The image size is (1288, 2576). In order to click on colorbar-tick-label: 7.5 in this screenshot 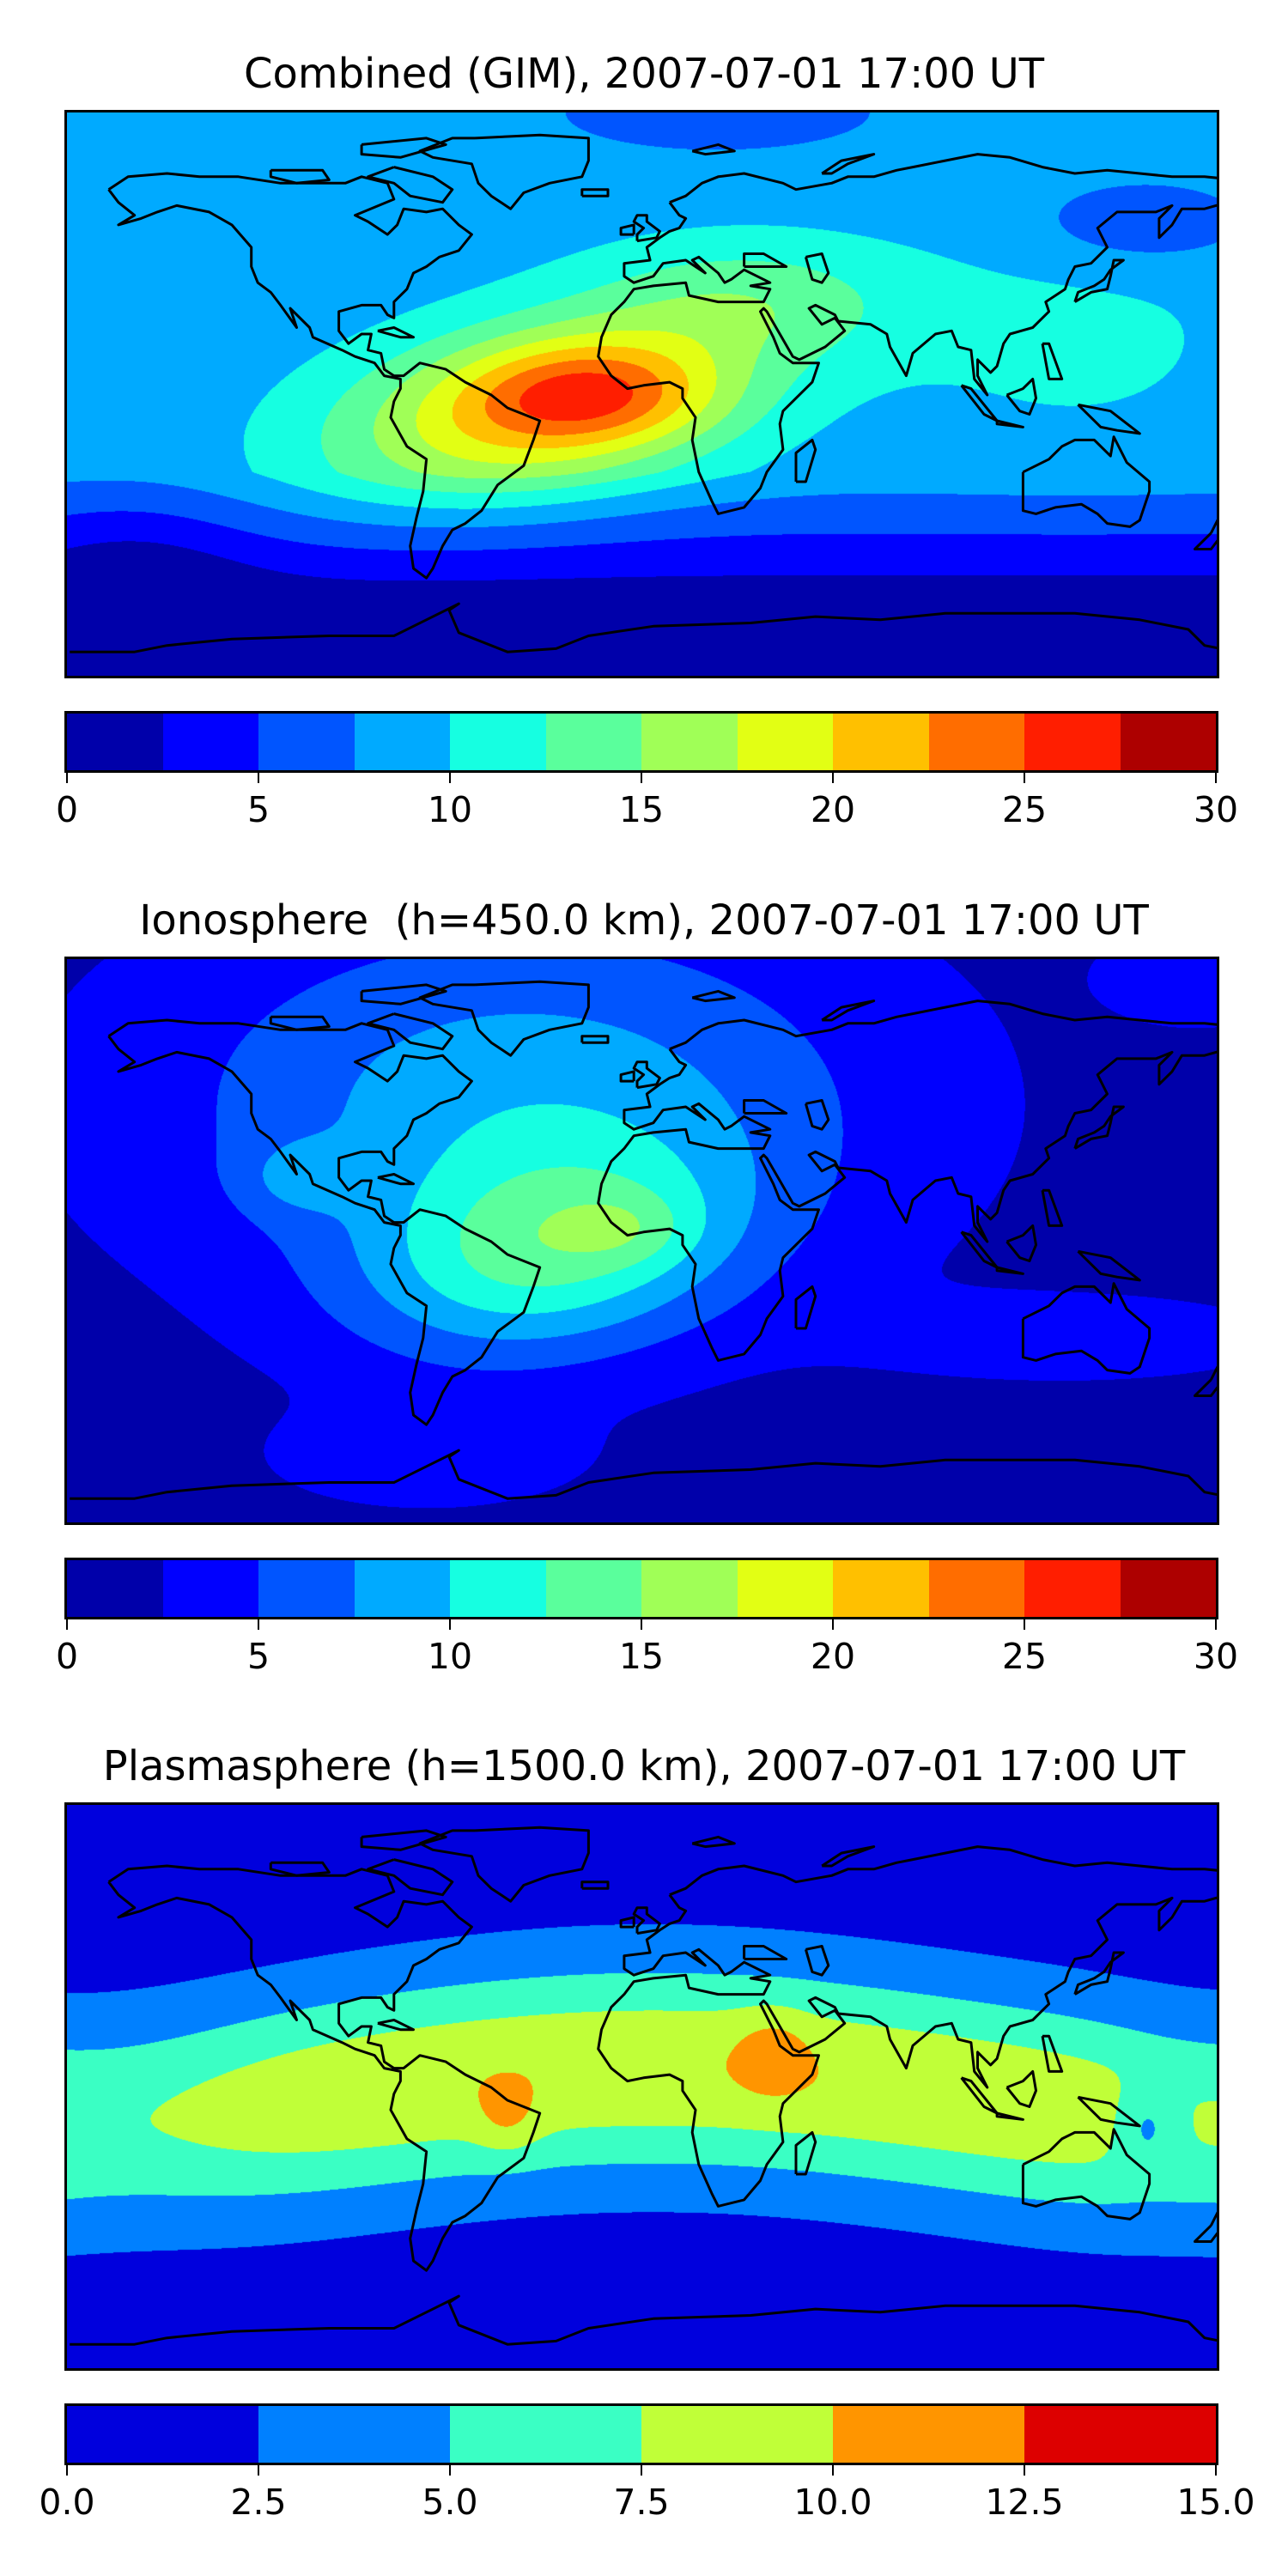, I will do `click(641, 2502)`.